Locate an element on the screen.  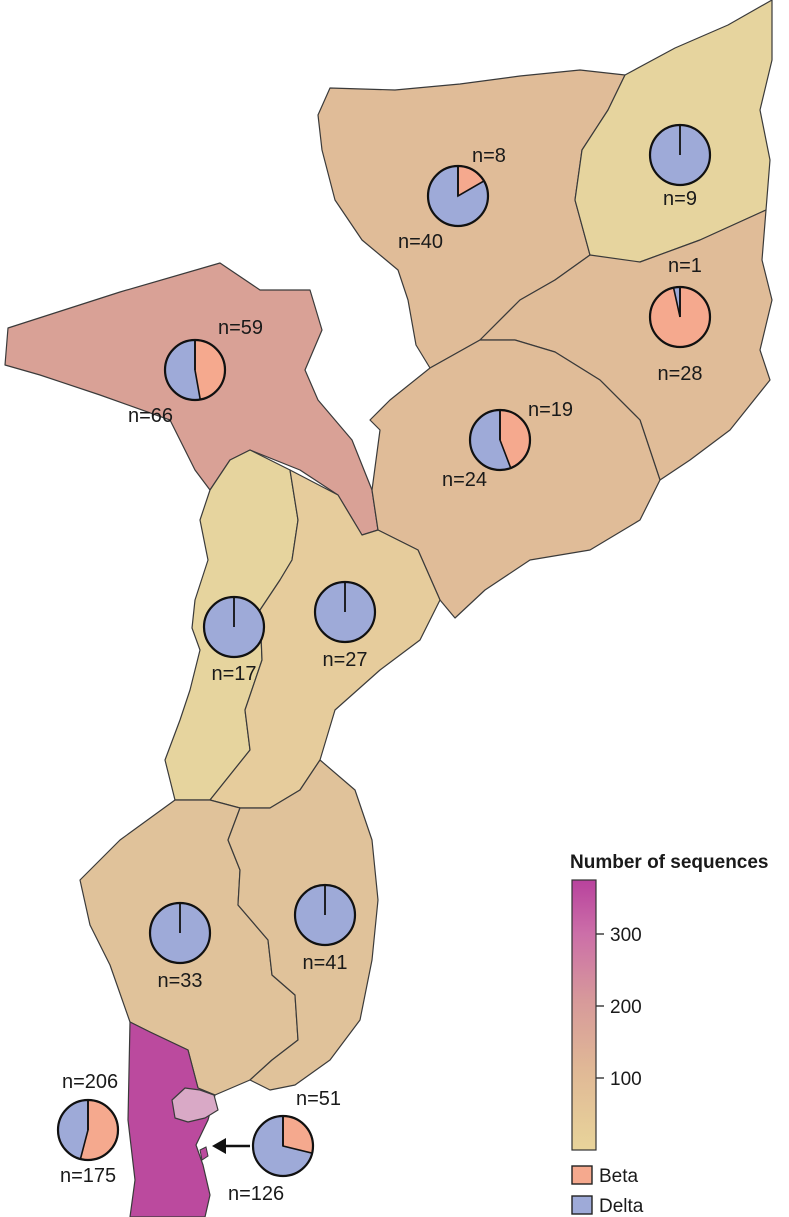
province-zambezia is located at coordinates (515, 479).